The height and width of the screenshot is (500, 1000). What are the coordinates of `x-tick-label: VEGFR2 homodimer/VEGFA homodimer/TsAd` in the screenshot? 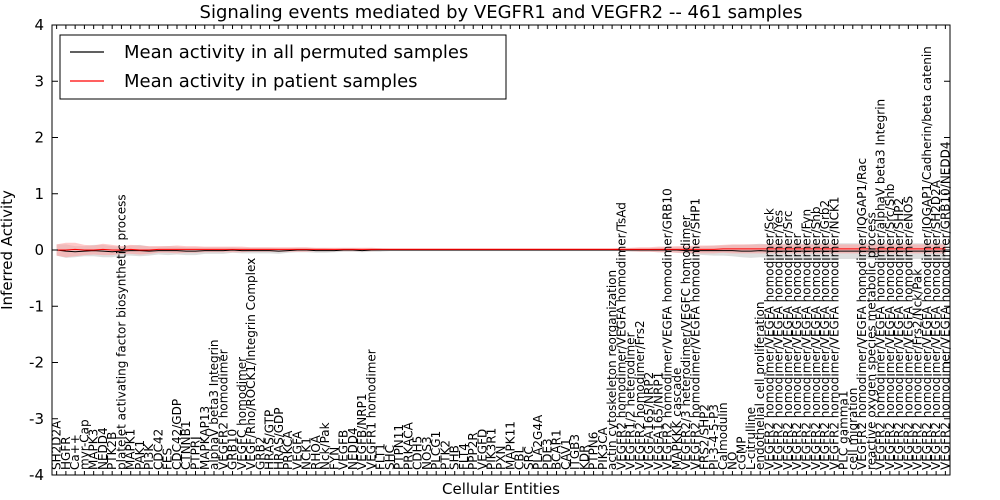 It's located at (621, 336).